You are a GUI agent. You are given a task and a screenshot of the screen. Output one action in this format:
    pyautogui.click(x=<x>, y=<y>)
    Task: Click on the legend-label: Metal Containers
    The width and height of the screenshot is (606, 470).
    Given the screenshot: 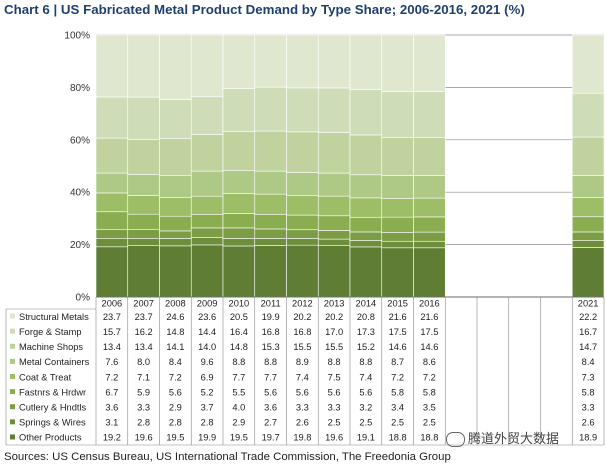 What is the action you would take?
    pyautogui.click(x=54, y=362)
    